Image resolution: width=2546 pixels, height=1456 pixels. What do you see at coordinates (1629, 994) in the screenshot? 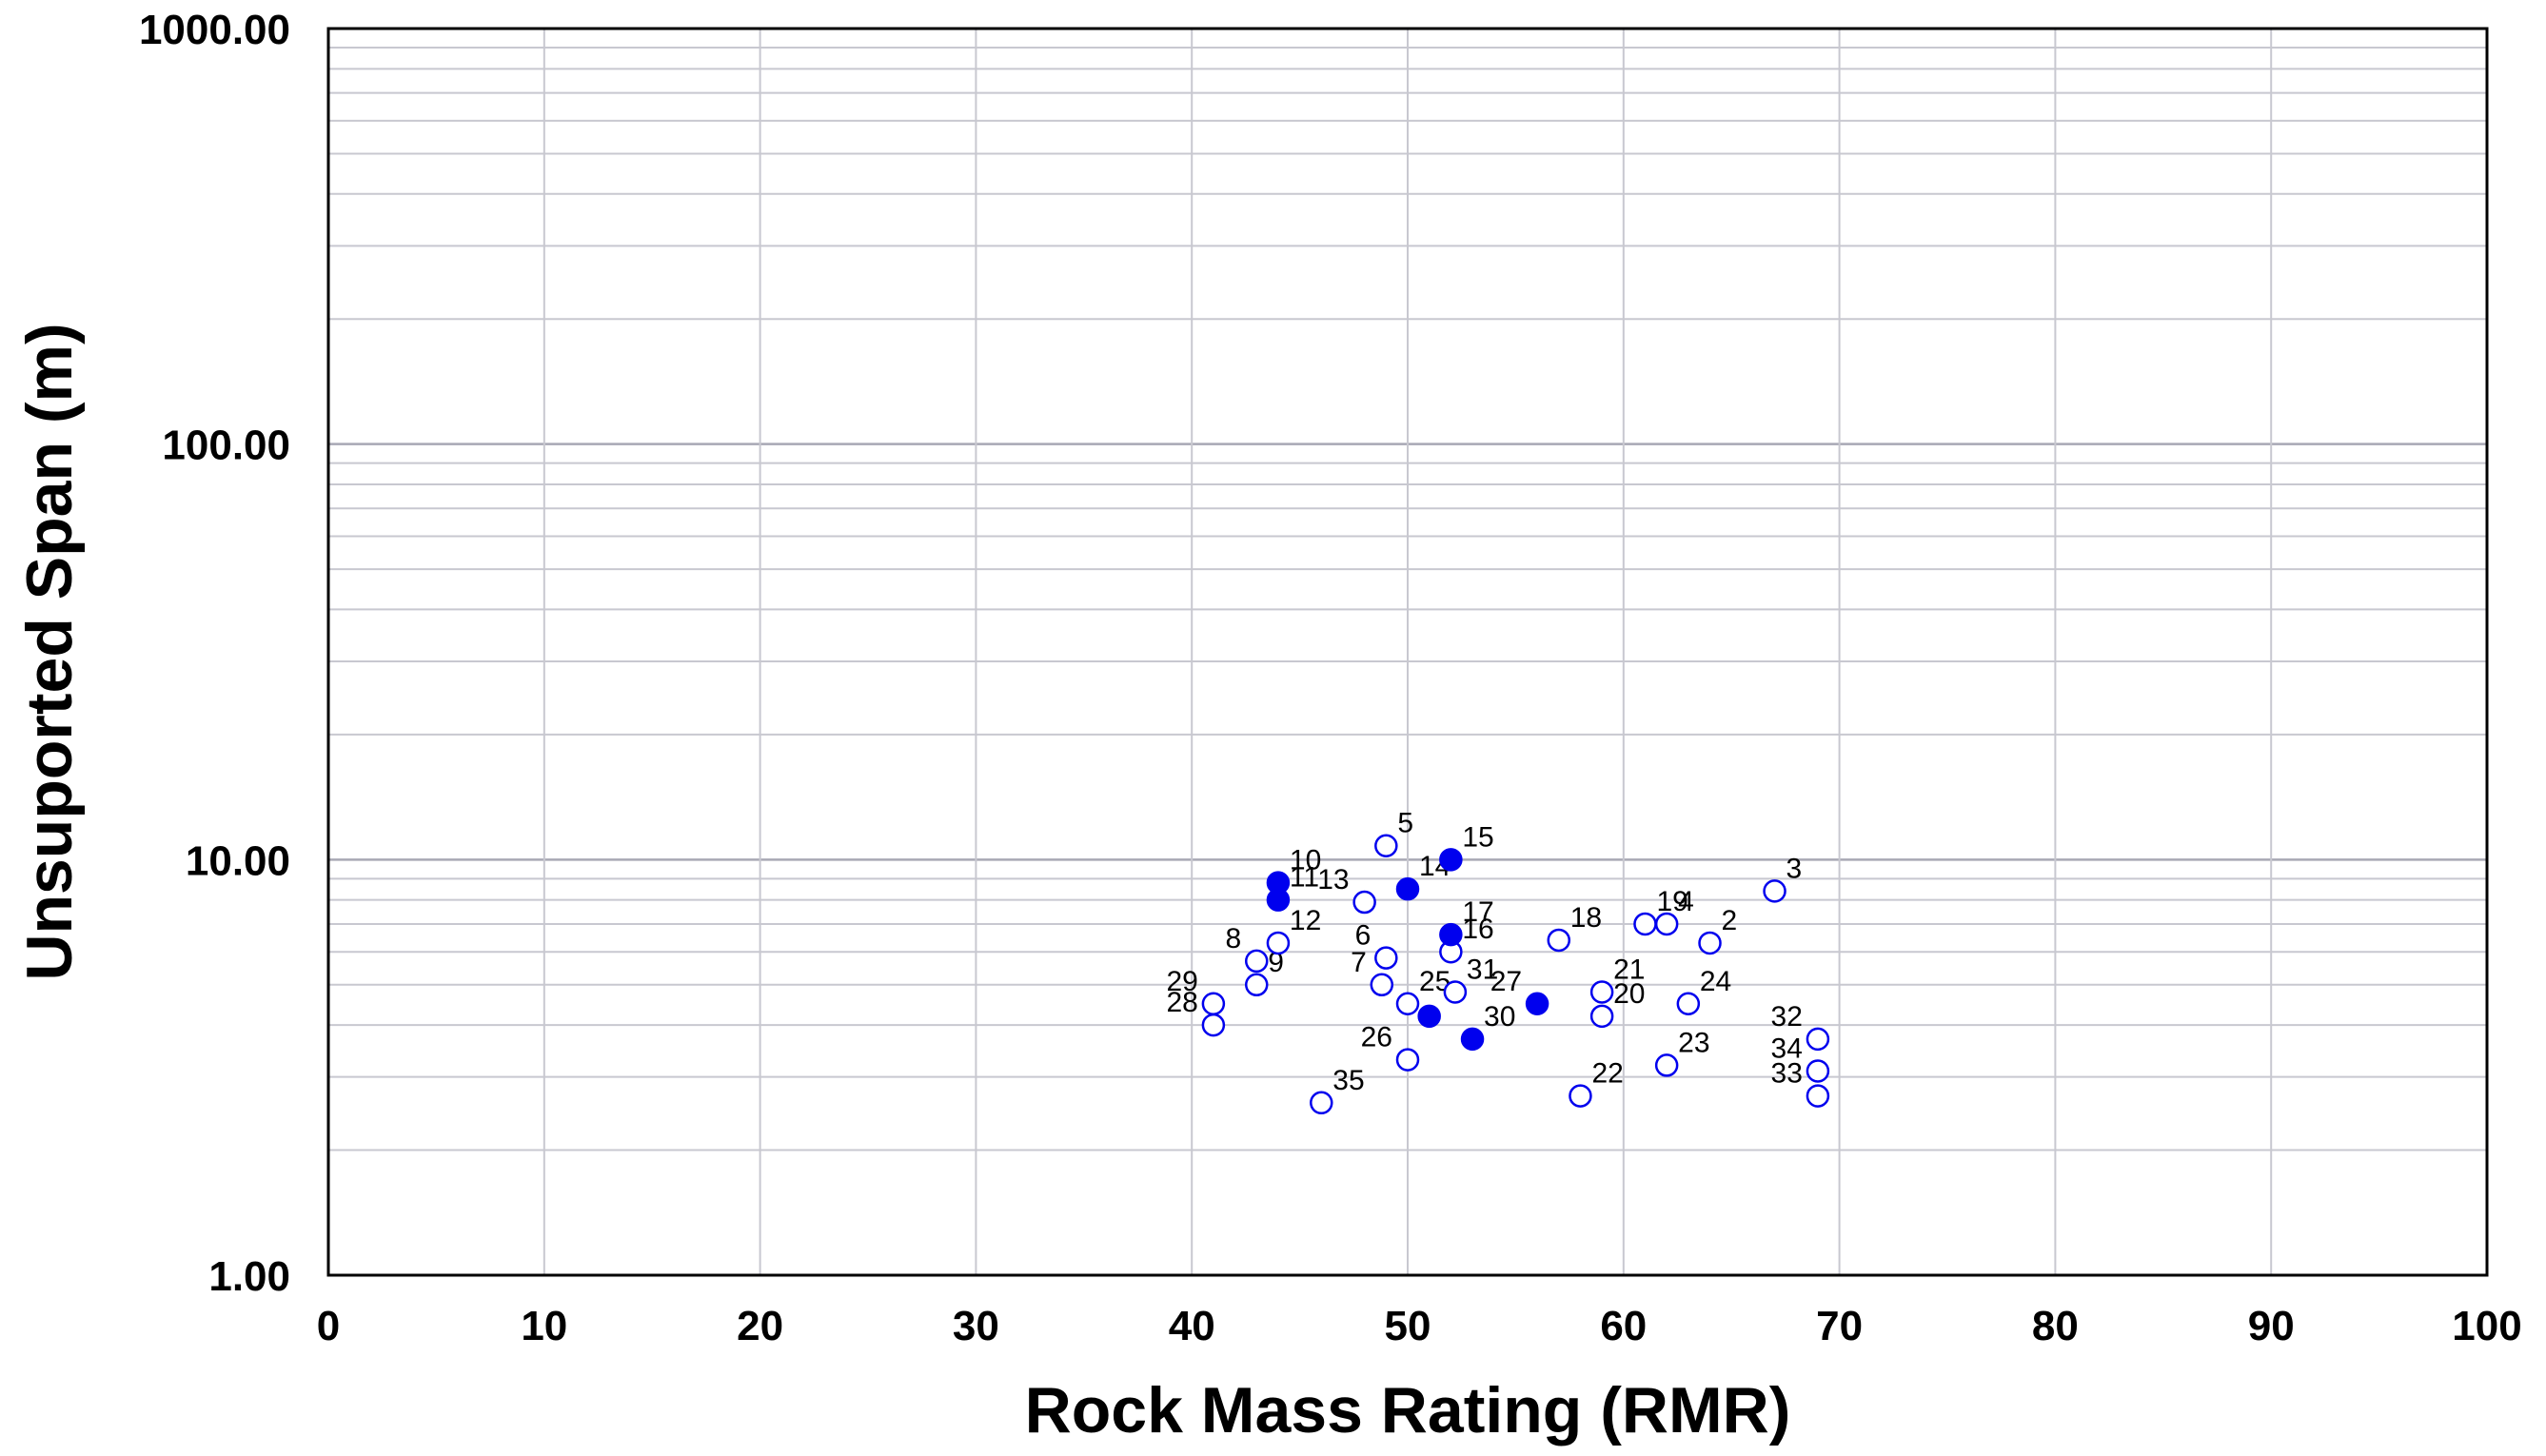
I see `data-point-label: 20` at bounding box center [1629, 994].